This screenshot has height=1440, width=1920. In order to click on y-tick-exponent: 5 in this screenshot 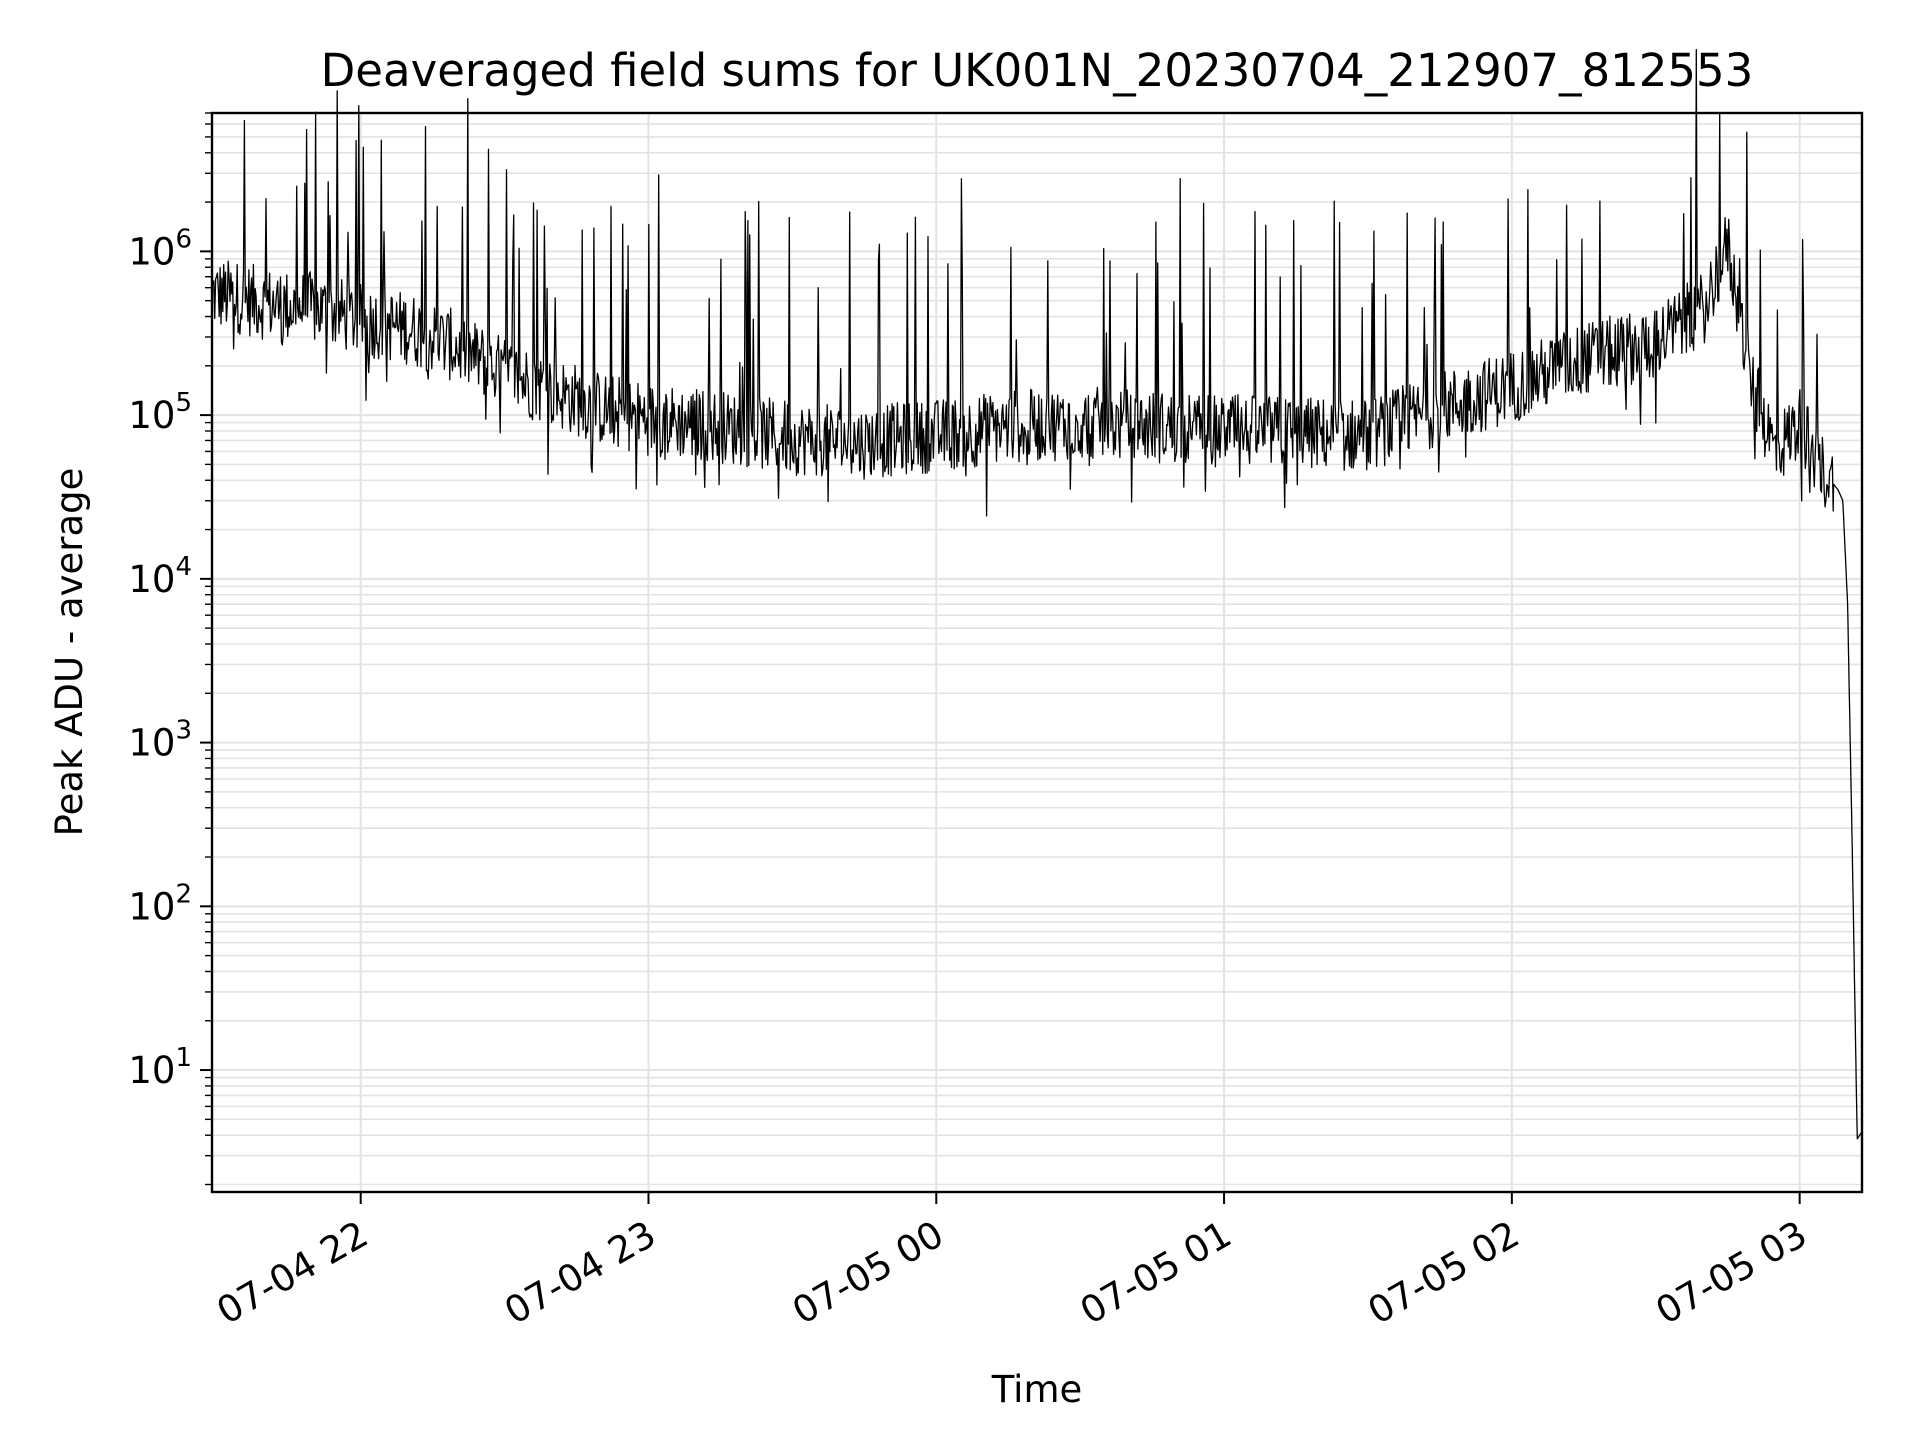, I will do `click(183, 403)`.